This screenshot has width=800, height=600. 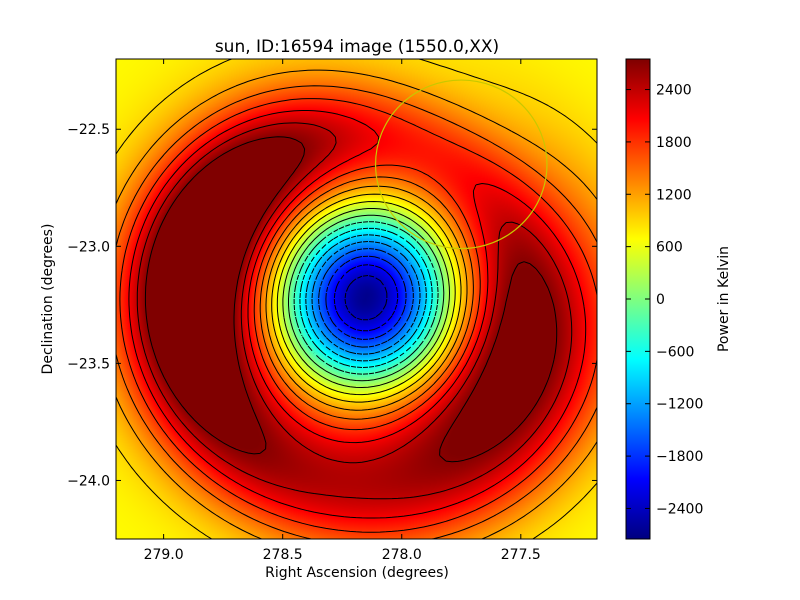 I want to click on colorbar-label: Power in Kelvin, so click(x=724, y=299).